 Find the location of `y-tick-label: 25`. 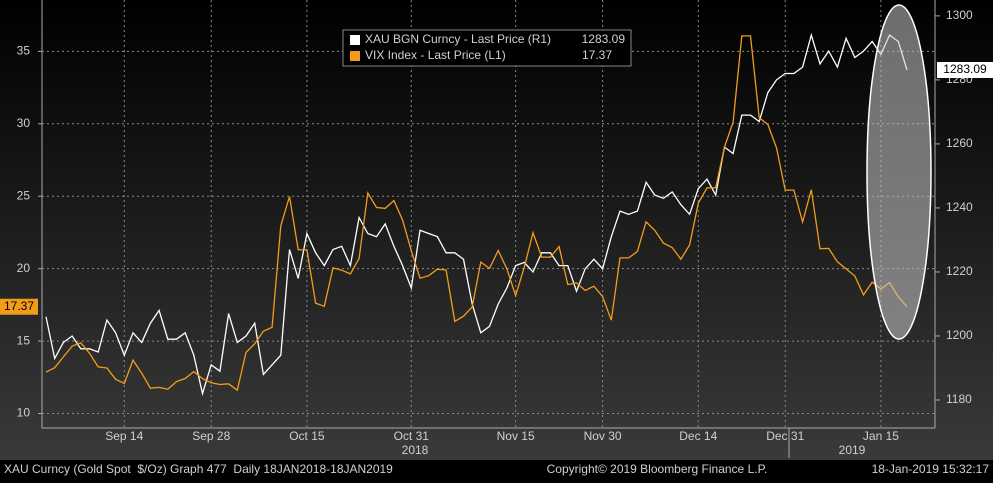

y-tick-label: 25 is located at coordinates (24, 195).